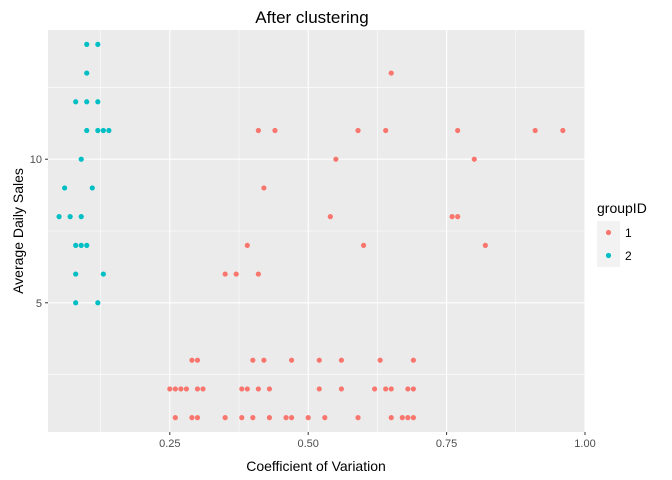 The height and width of the screenshot is (480, 672). Describe the element at coordinates (628, 233) in the screenshot. I see `legend-label-1: 1` at that location.